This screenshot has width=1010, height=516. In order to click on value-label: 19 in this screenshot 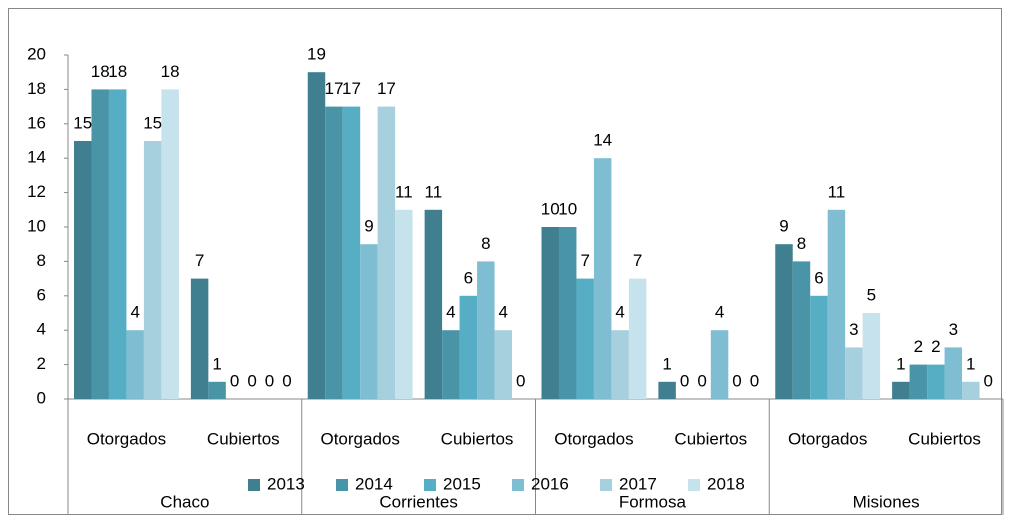, I will do `click(316, 54)`.